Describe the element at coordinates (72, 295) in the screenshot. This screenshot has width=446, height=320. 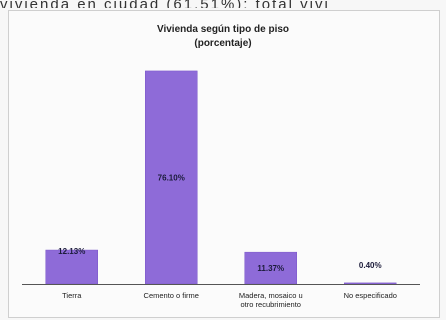
I see `category-label-0: Tierra` at that location.